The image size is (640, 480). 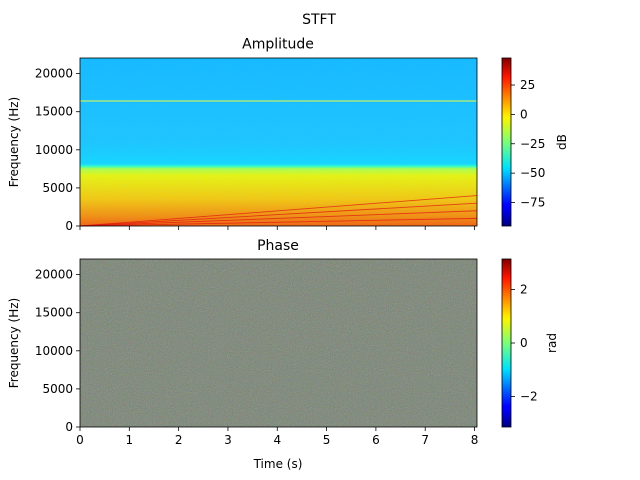 What do you see at coordinates (278, 45) in the screenshot?
I see `amplitude-title: Amplitude` at bounding box center [278, 45].